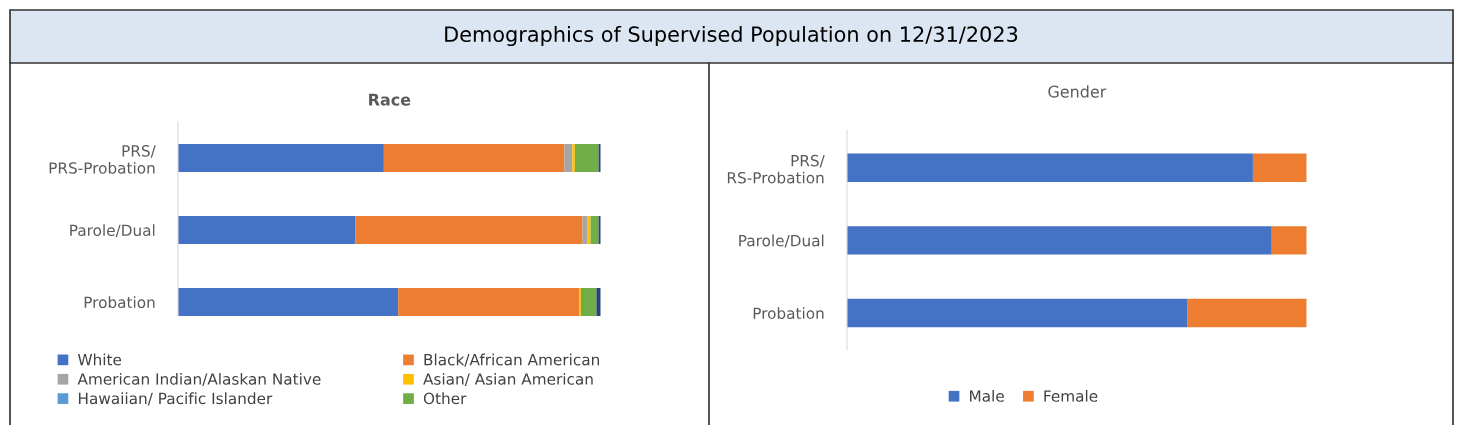  Describe the element at coordinates (102, 159) in the screenshot. I see `y-tick-label: PRS/ PRS-Probation` at that location.